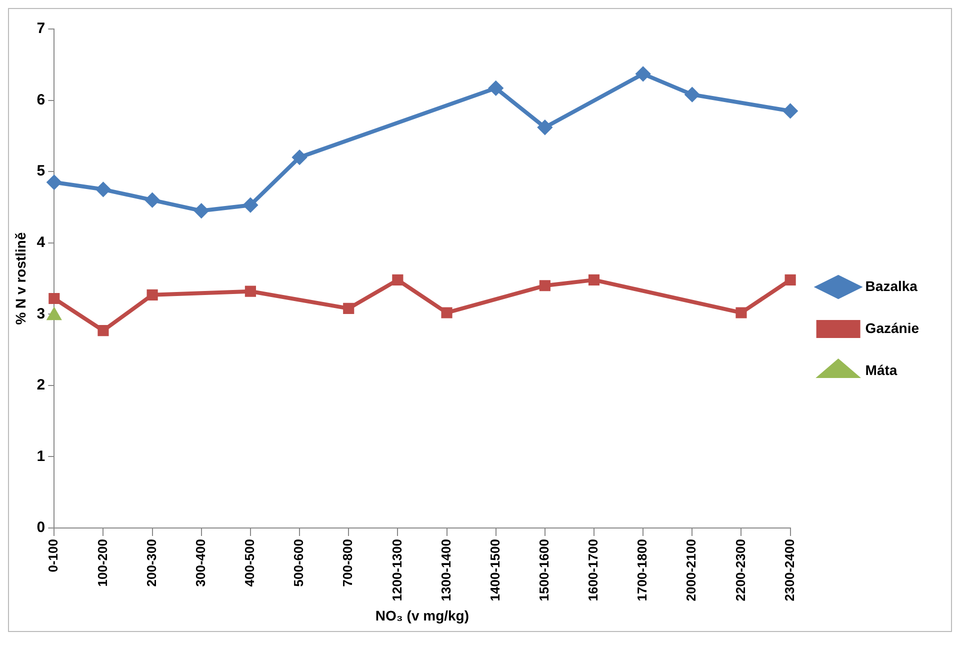 This screenshot has height=645, width=962. What do you see at coordinates (41, 99) in the screenshot?
I see `y-tick-label: 6` at bounding box center [41, 99].